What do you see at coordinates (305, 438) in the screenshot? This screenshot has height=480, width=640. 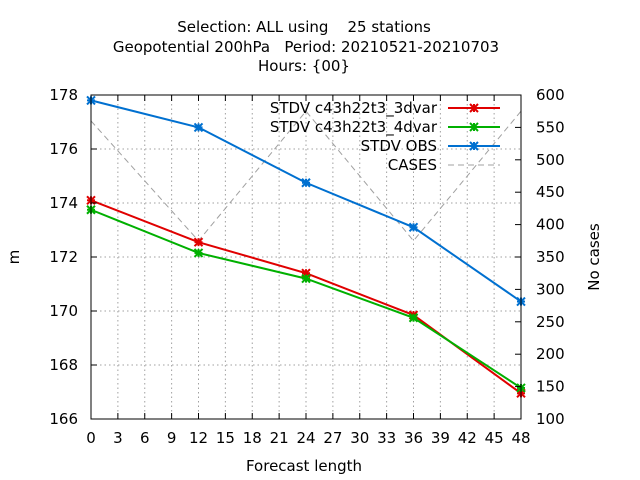 I see `x-tick-label: 24` at bounding box center [305, 438].